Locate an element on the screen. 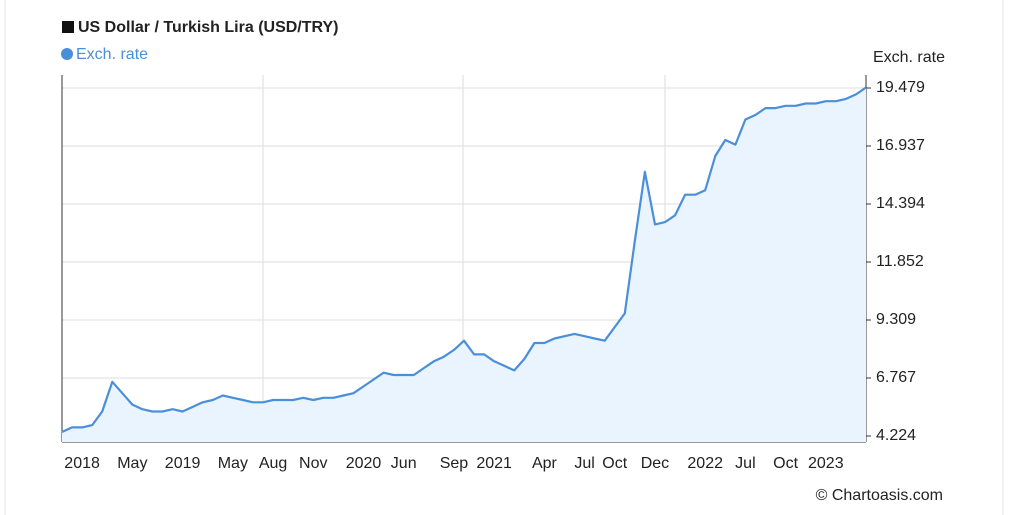 Image resolution: width=1010 pixels, height=515 pixels. x-tick-label: Aug is located at coordinates (273, 463).